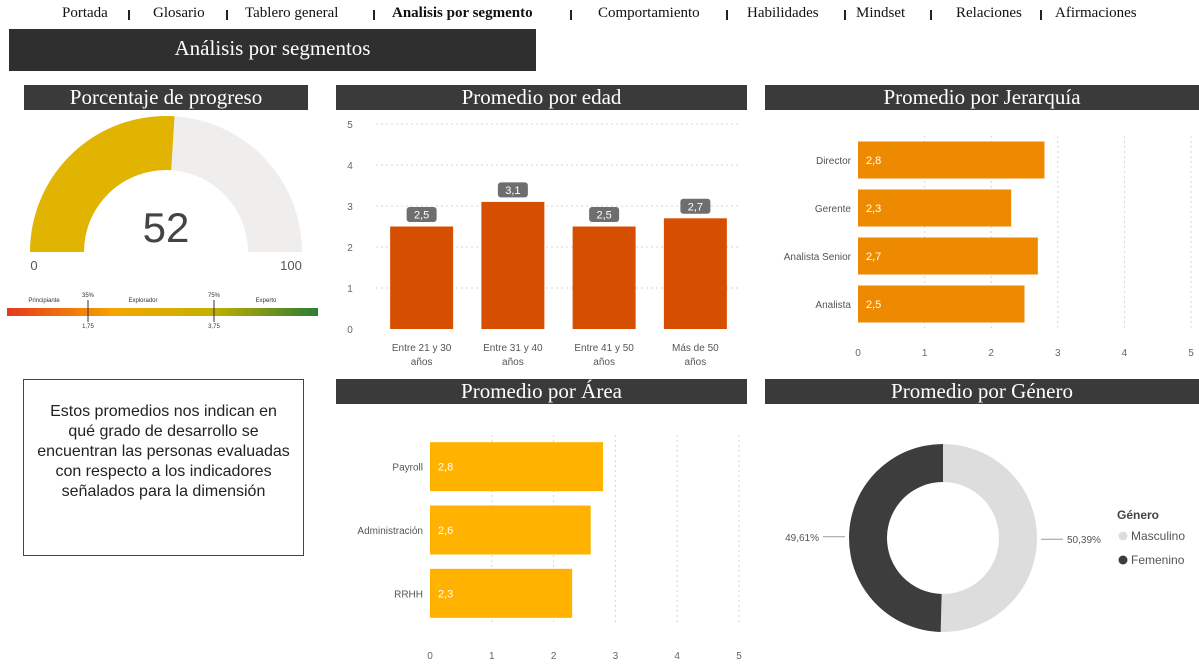  What do you see at coordinates (462, 13) in the screenshot?
I see `nav-analisis-por-segmento: Analisis por segmento` at bounding box center [462, 13].